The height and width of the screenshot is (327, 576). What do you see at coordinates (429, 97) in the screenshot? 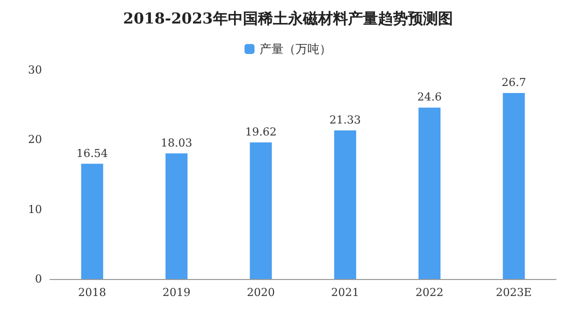
I see `data-label: 24.6` at bounding box center [429, 97].